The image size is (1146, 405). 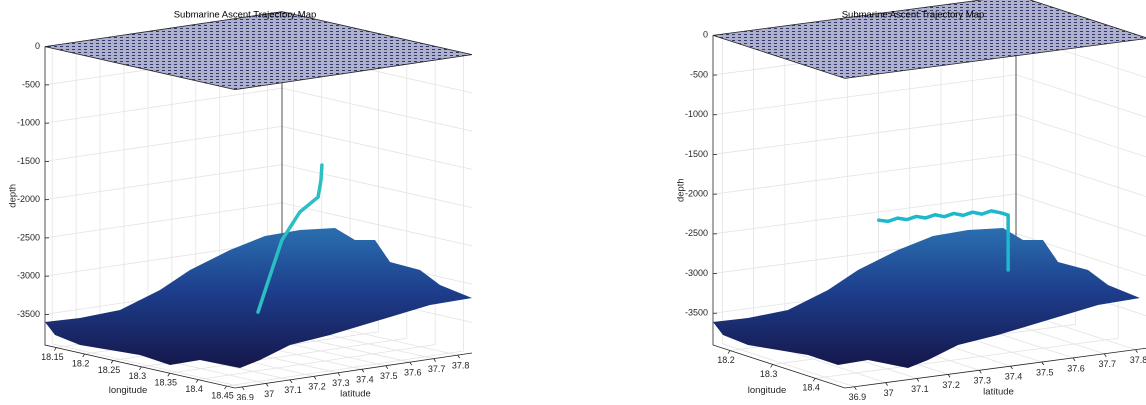 What do you see at coordinates (1045, 372) in the screenshot?
I see `y-tick-label: 37.5` at bounding box center [1045, 372].